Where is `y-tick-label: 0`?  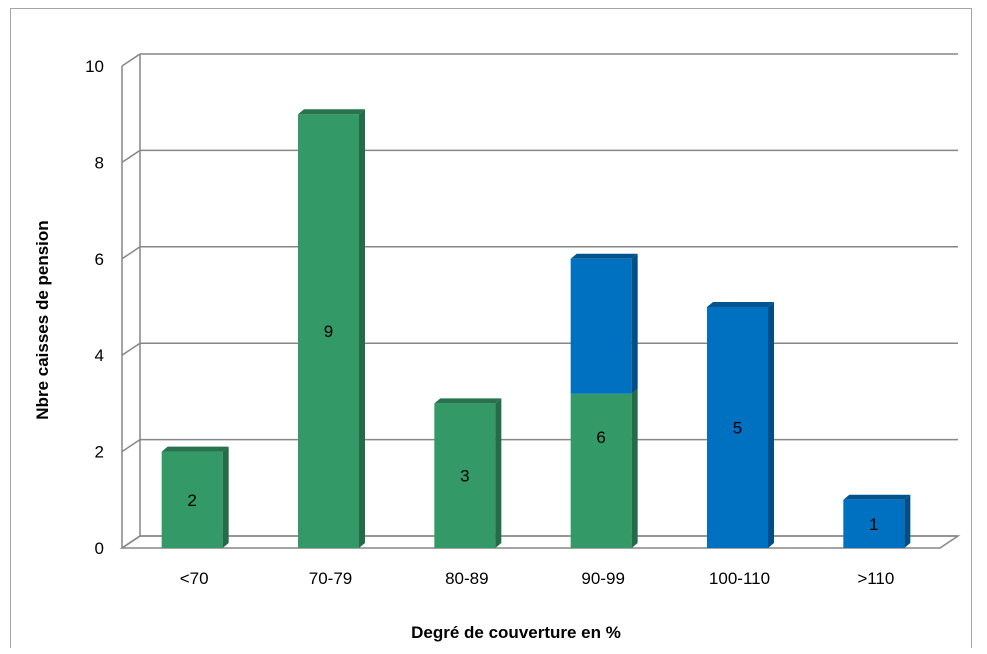 y-tick-label: 0 is located at coordinates (99, 548).